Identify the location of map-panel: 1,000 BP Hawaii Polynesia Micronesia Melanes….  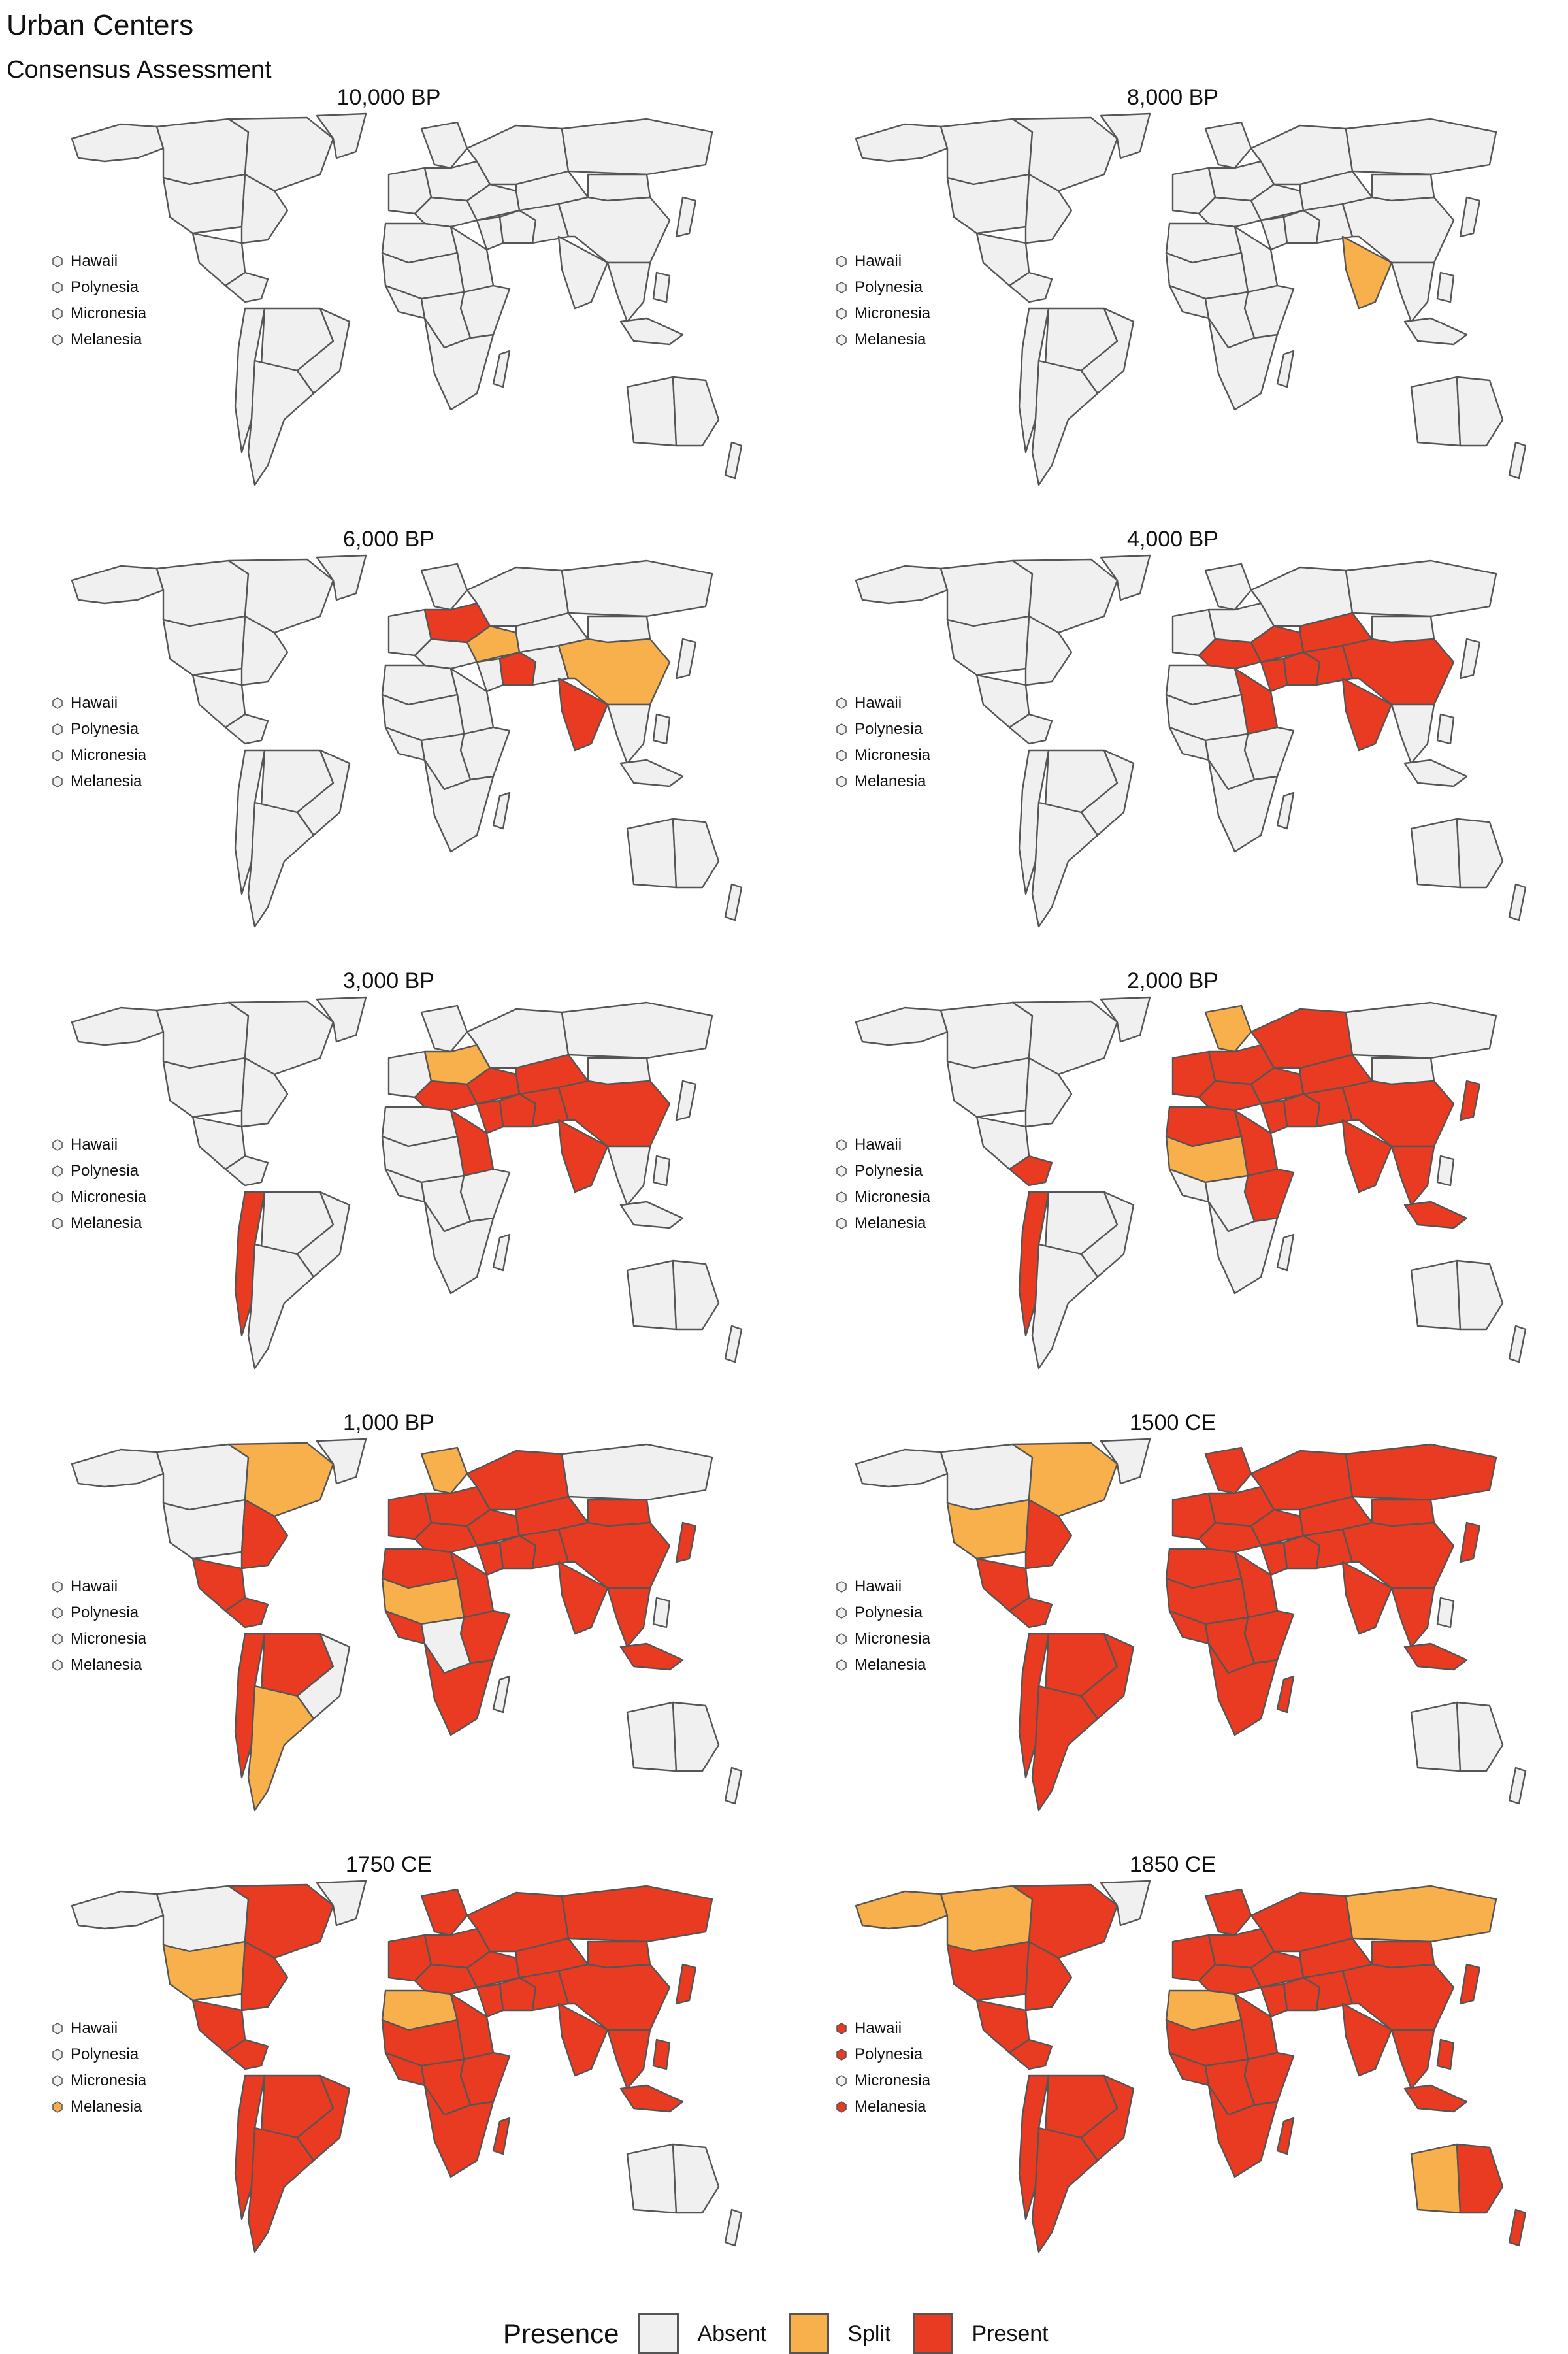
(388, 1619).